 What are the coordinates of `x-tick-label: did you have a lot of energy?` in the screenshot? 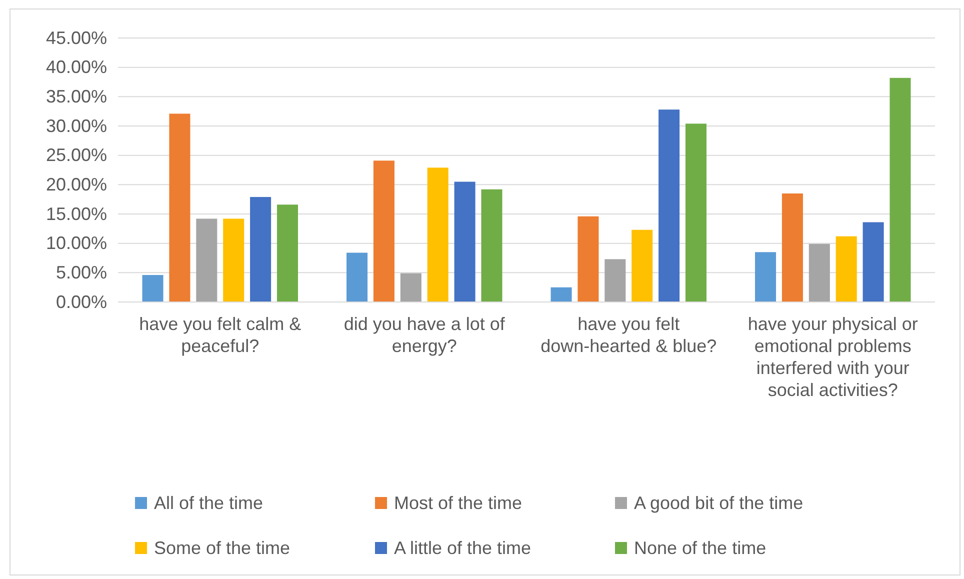 It's located at (425, 335).